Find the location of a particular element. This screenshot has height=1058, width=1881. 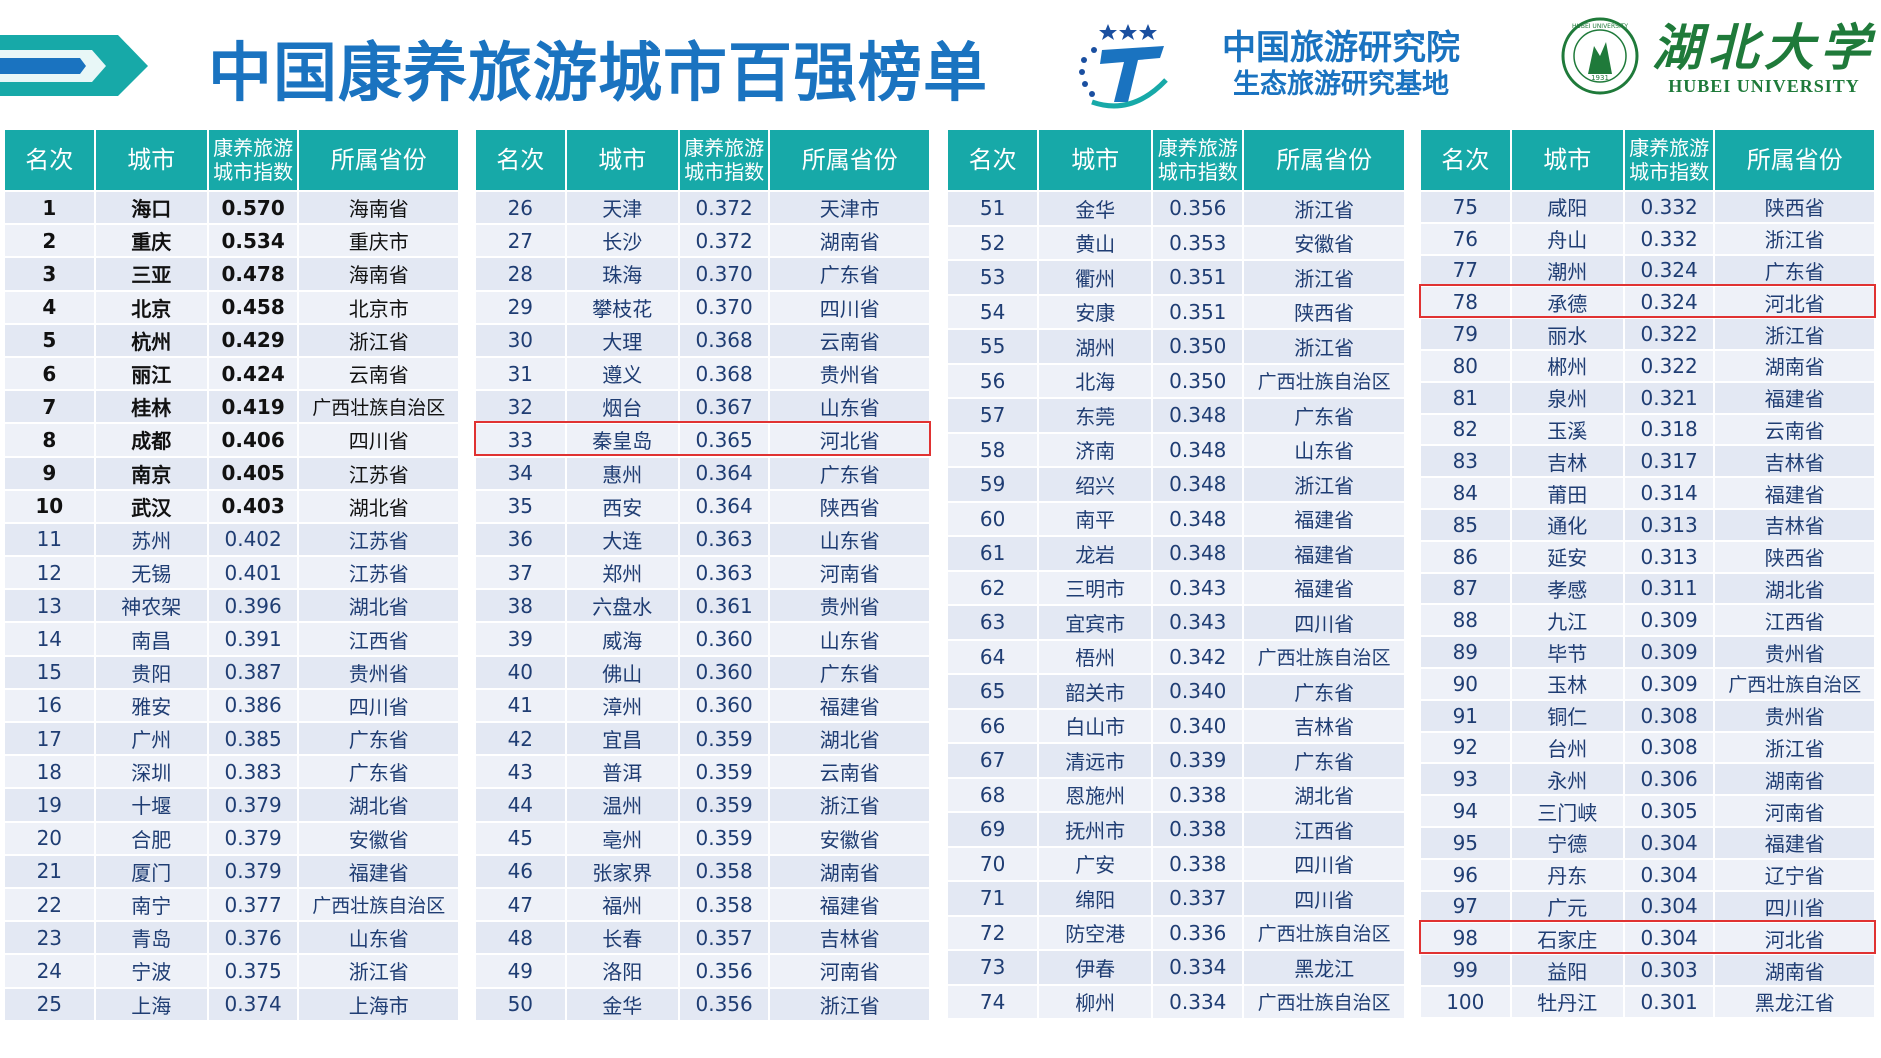

city-cell: 长沙 is located at coordinates (623, 240).